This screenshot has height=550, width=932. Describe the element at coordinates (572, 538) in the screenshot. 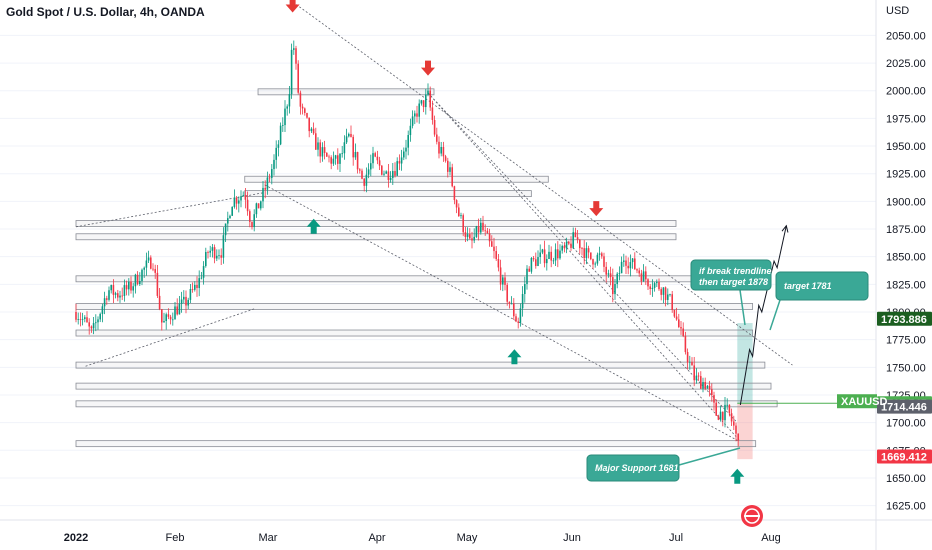

I see `time-tick-label: Jun` at that location.